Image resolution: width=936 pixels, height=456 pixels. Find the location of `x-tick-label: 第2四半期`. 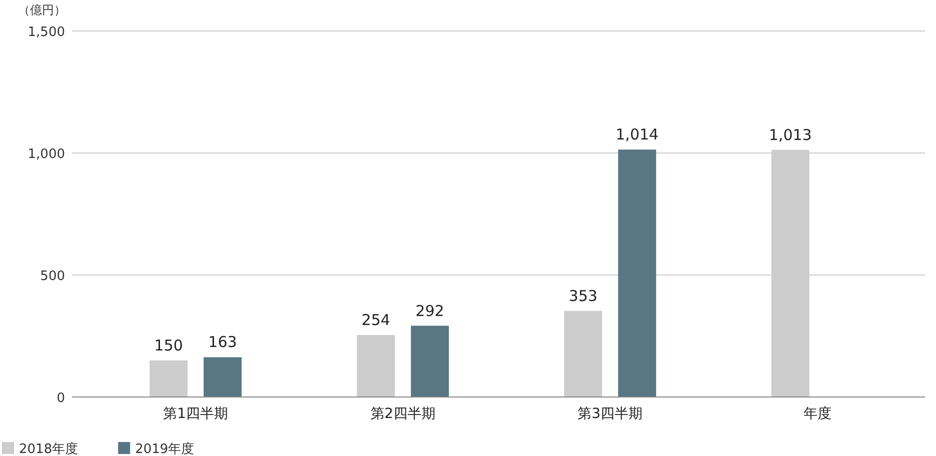

x-tick-label: 第2四半期 is located at coordinates (403, 414).